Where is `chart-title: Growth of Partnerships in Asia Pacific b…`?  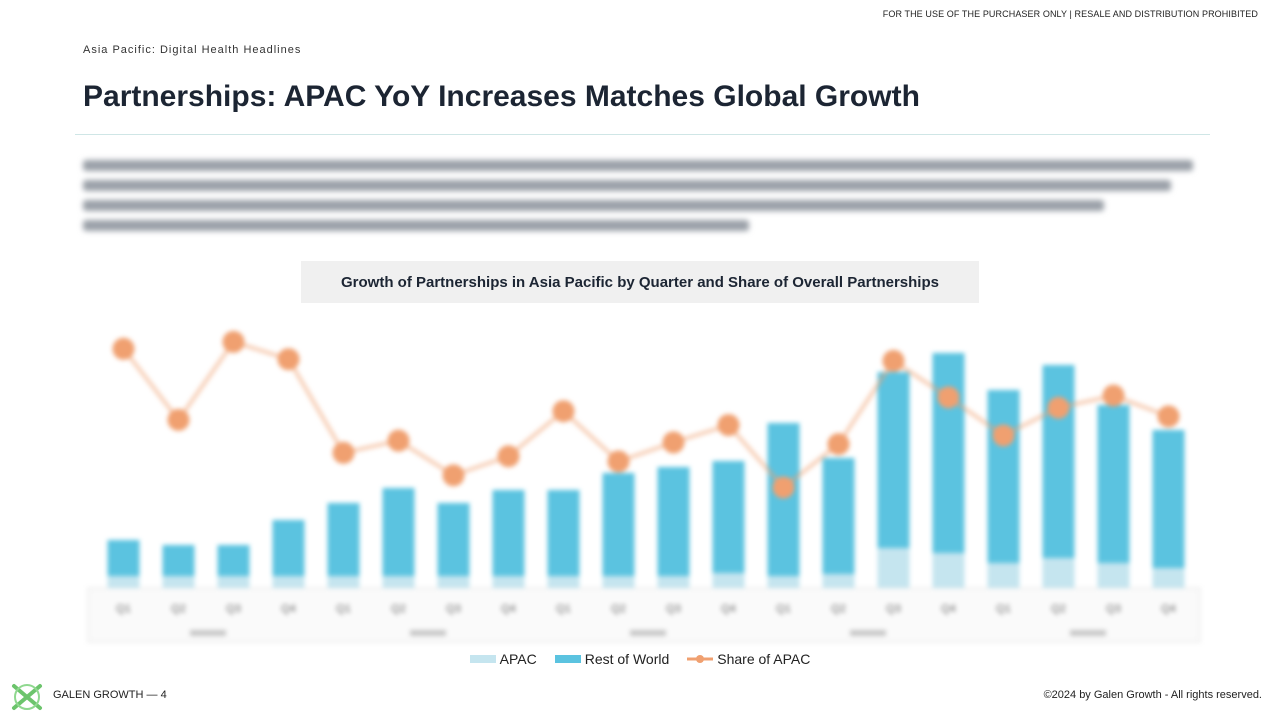 chart-title: Growth of Partnerships in Asia Pacific b… is located at coordinates (640, 282).